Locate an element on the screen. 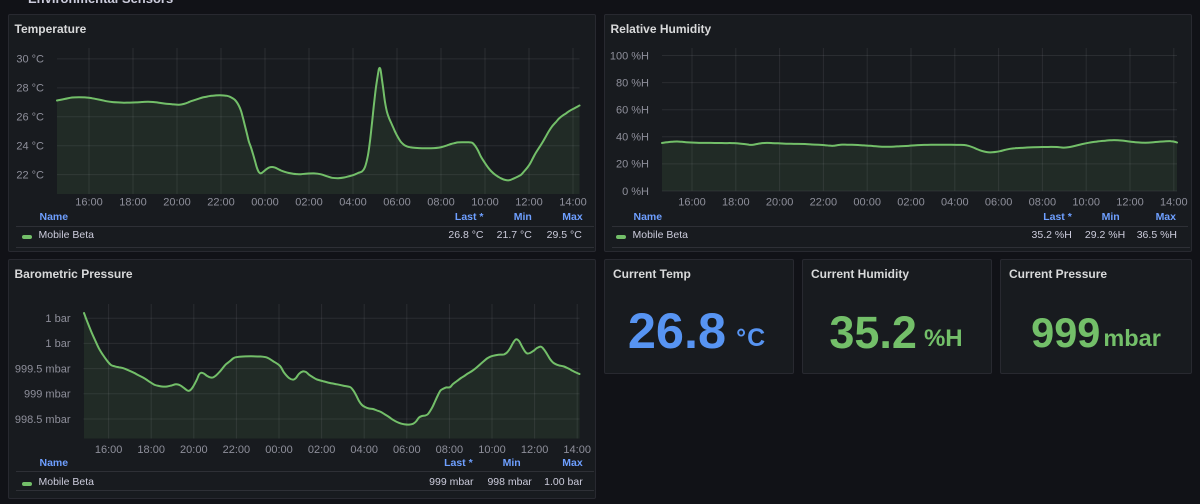 The image size is (1200, 504). svg-text: 28 °C is located at coordinates (30, 89).